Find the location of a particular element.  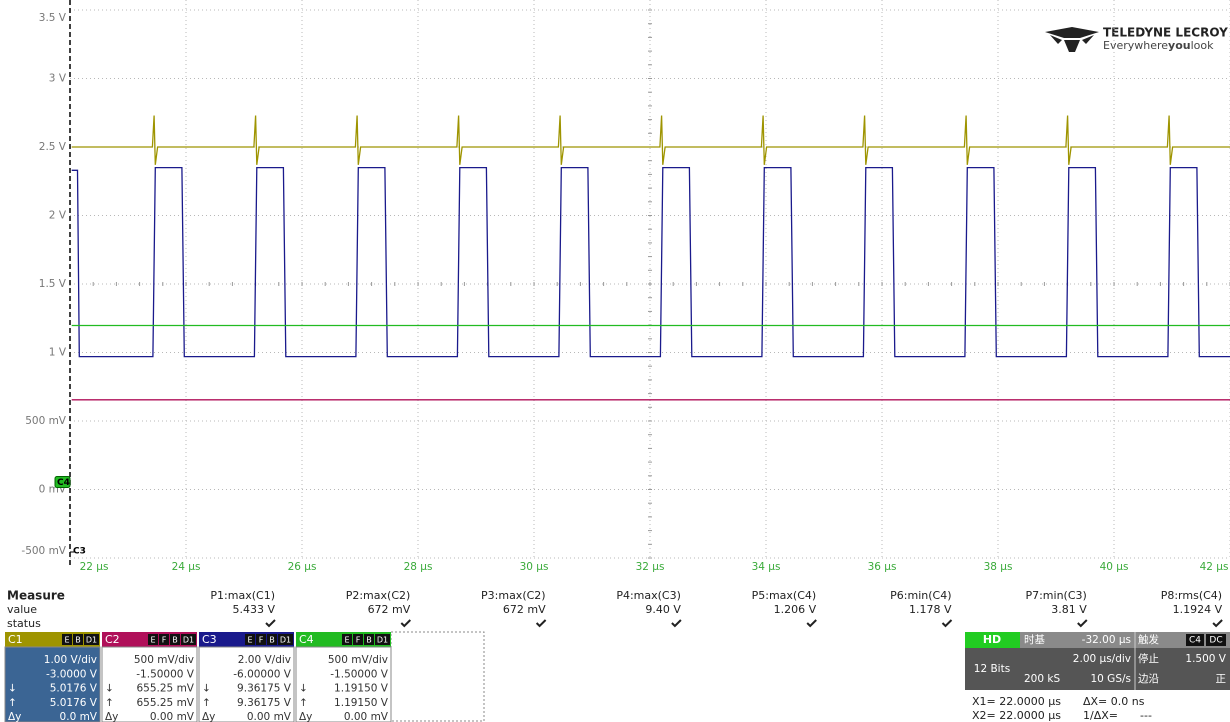

x-tick-label: 32 µs is located at coordinates (650, 567).